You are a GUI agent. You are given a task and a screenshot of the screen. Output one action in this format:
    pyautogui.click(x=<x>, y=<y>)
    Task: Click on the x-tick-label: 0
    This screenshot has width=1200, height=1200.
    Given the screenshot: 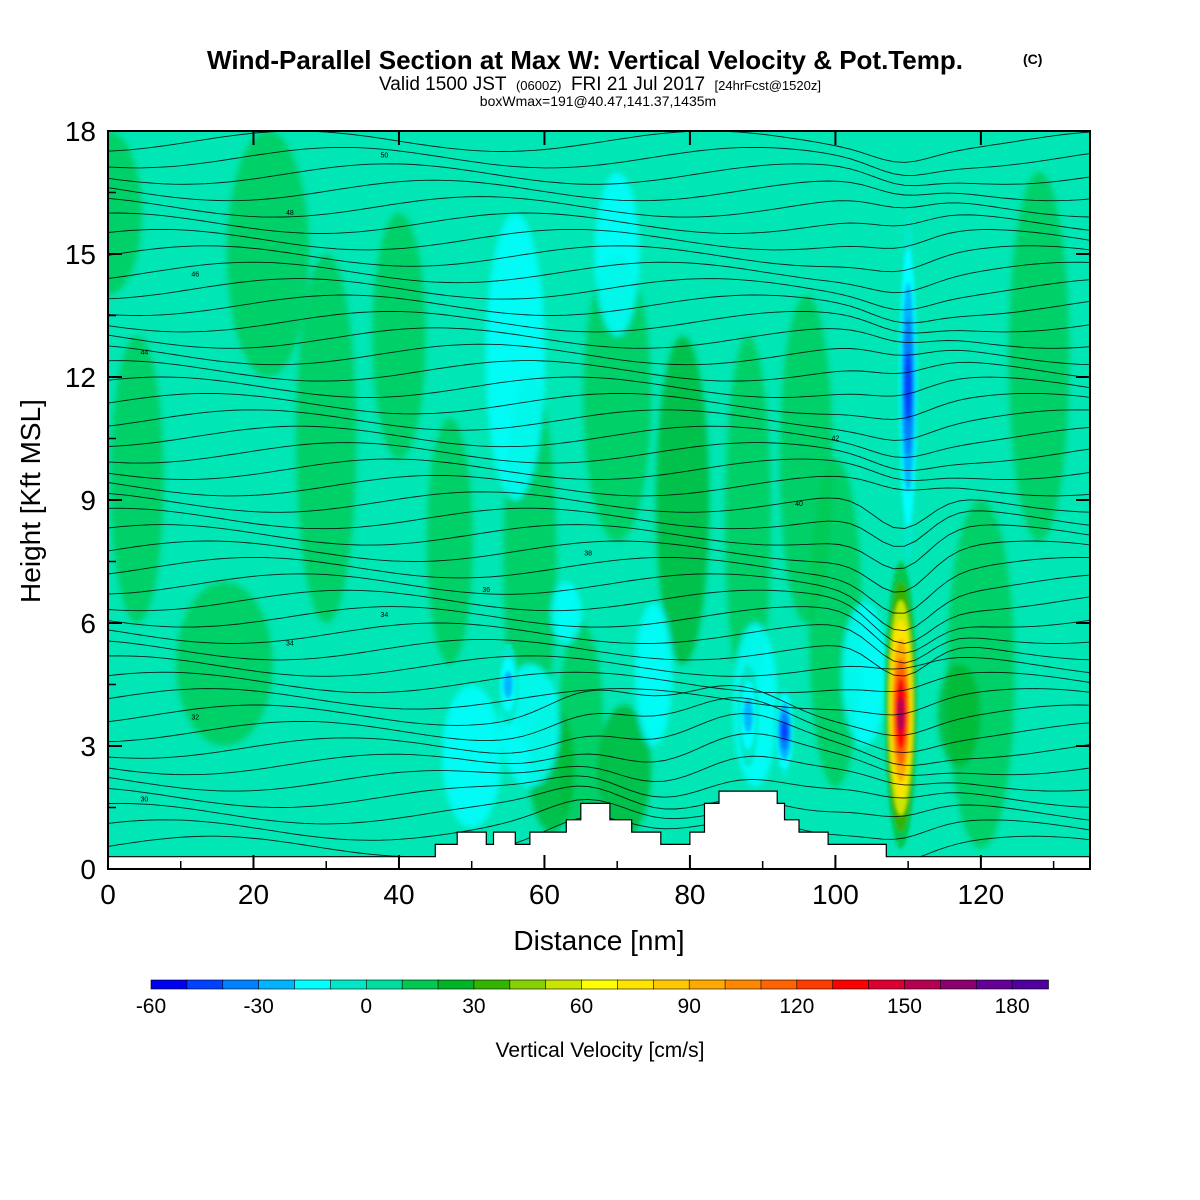 What is the action you would take?
    pyautogui.click(x=108, y=894)
    